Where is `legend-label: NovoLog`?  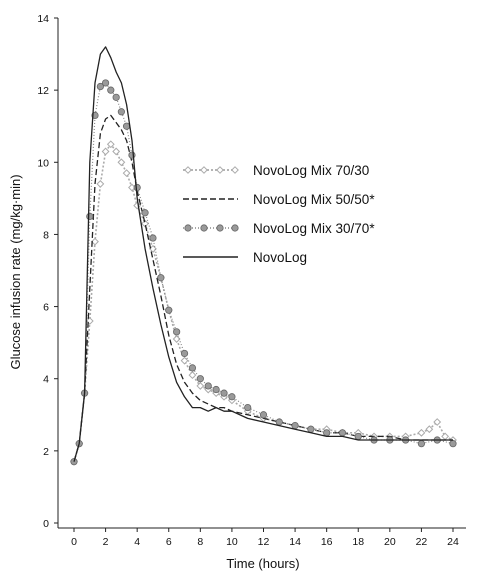
legend-label: NovoLog is located at coordinates (280, 257).